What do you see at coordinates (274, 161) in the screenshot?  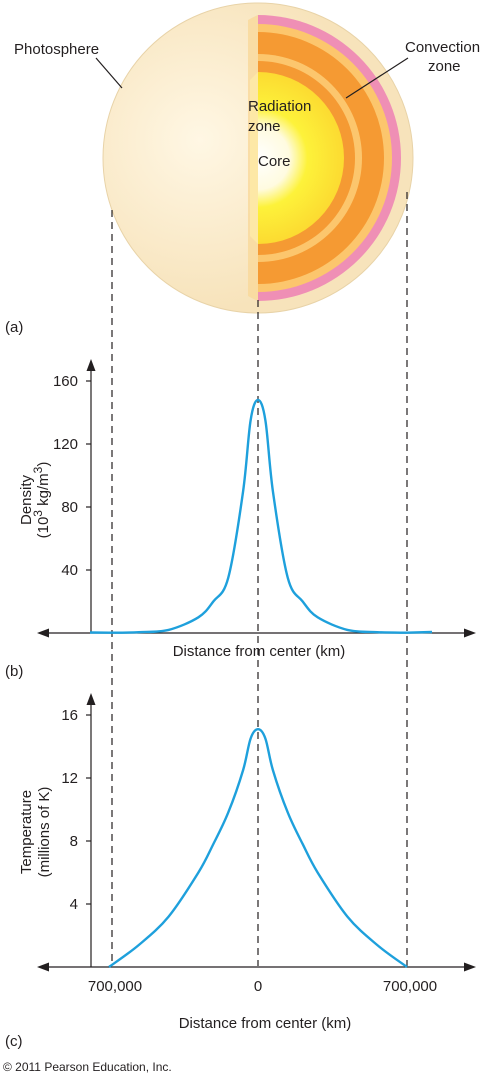 I see `core-label: Core` at bounding box center [274, 161].